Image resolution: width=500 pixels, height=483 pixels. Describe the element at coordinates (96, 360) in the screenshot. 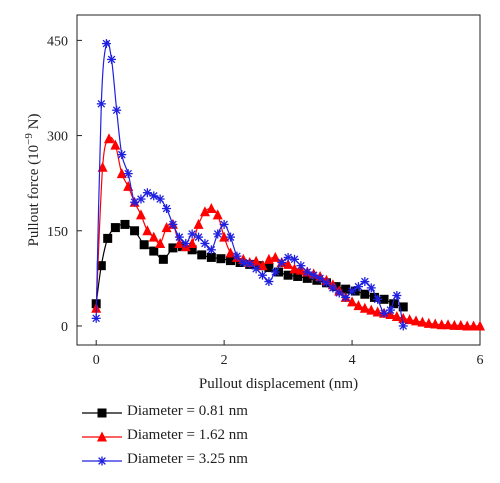

I see `x-tick-label: 0` at that location.